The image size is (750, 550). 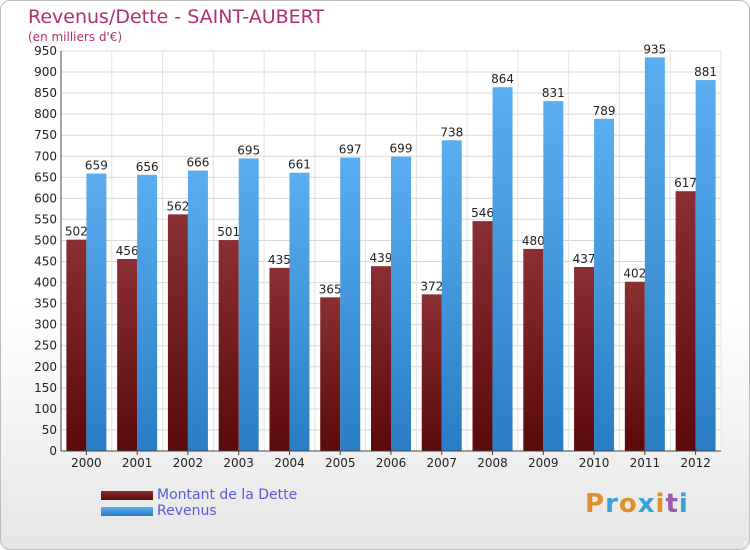 I want to click on data-label: 456, so click(x=127, y=251).